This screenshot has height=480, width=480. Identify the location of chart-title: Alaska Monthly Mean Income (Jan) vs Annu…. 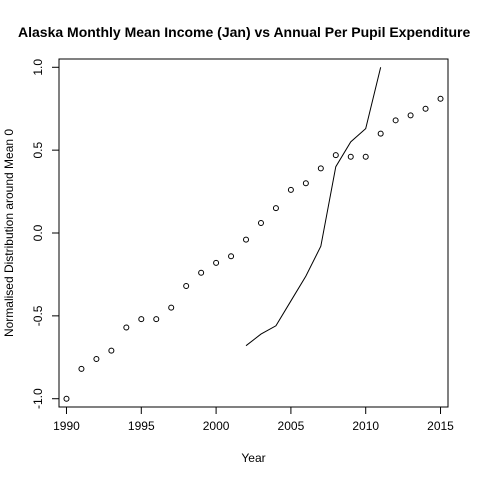
(244, 32).